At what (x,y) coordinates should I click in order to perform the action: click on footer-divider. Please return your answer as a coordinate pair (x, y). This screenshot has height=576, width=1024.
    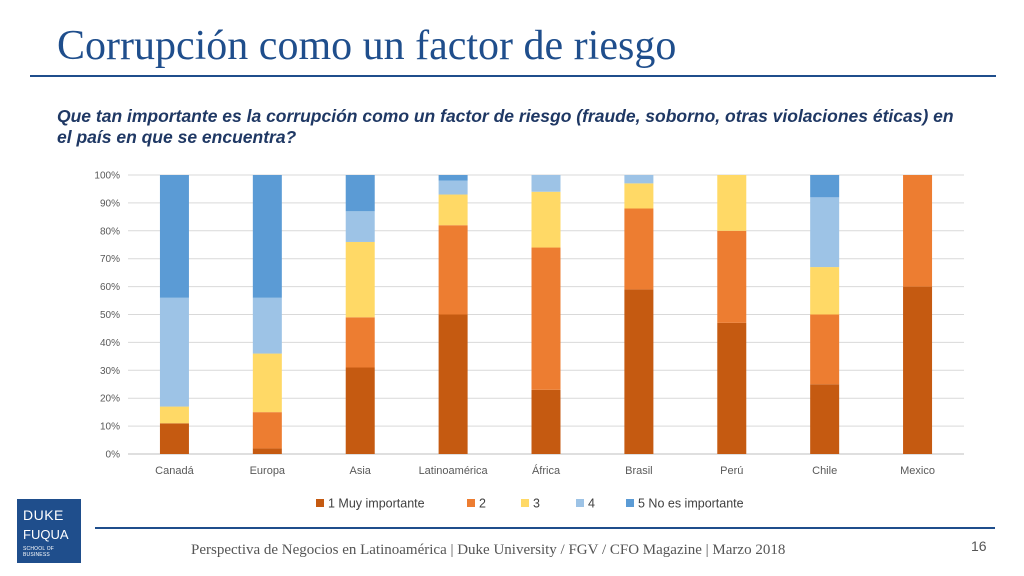
    Looking at the image, I should click on (545, 528).